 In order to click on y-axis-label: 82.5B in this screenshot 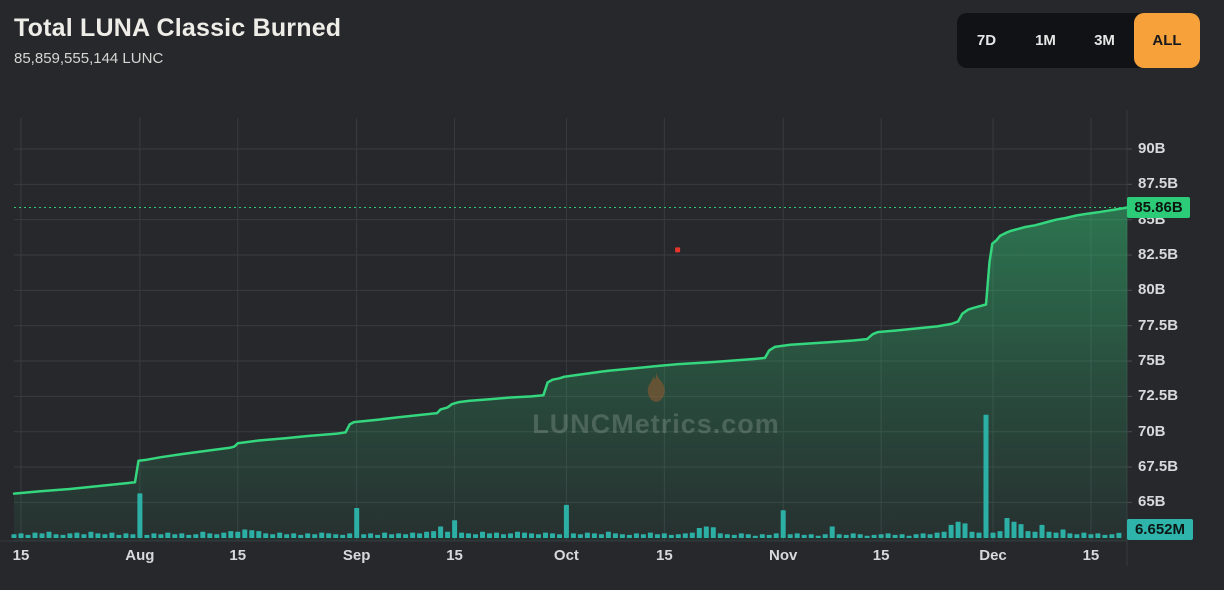, I will do `click(1158, 255)`.